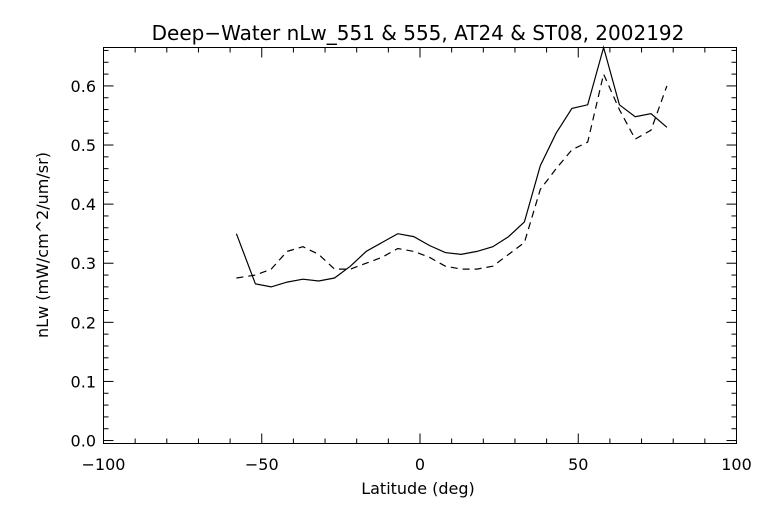 The height and width of the screenshot is (512, 768). I want to click on y-tick-label: 0.3, so click(83, 263).